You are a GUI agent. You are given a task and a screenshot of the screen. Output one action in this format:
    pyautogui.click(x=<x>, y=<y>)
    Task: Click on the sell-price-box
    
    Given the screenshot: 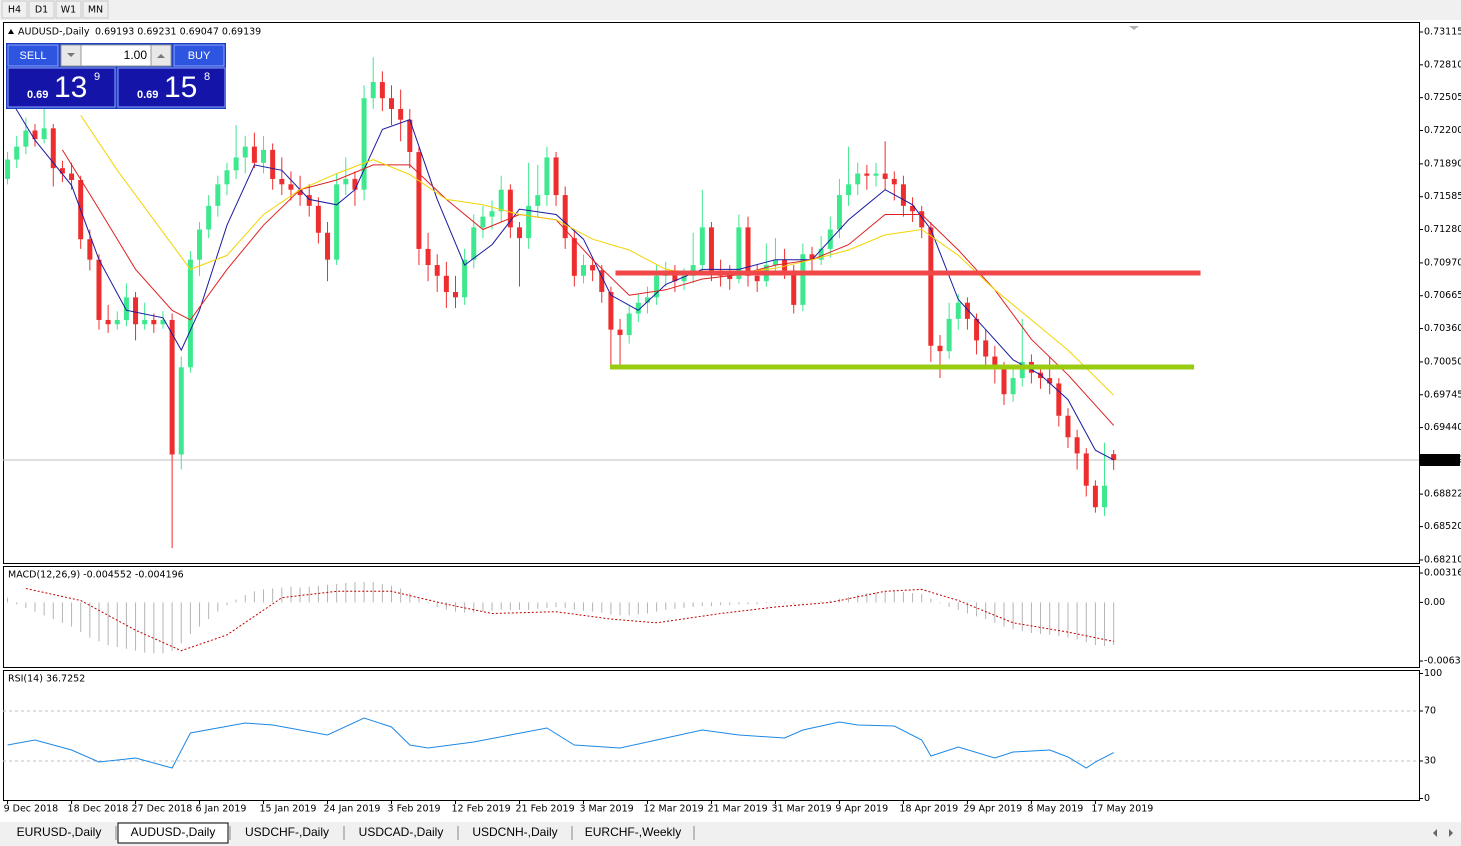 What is the action you would take?
    pyautogui.click(x=61, y=87)
    